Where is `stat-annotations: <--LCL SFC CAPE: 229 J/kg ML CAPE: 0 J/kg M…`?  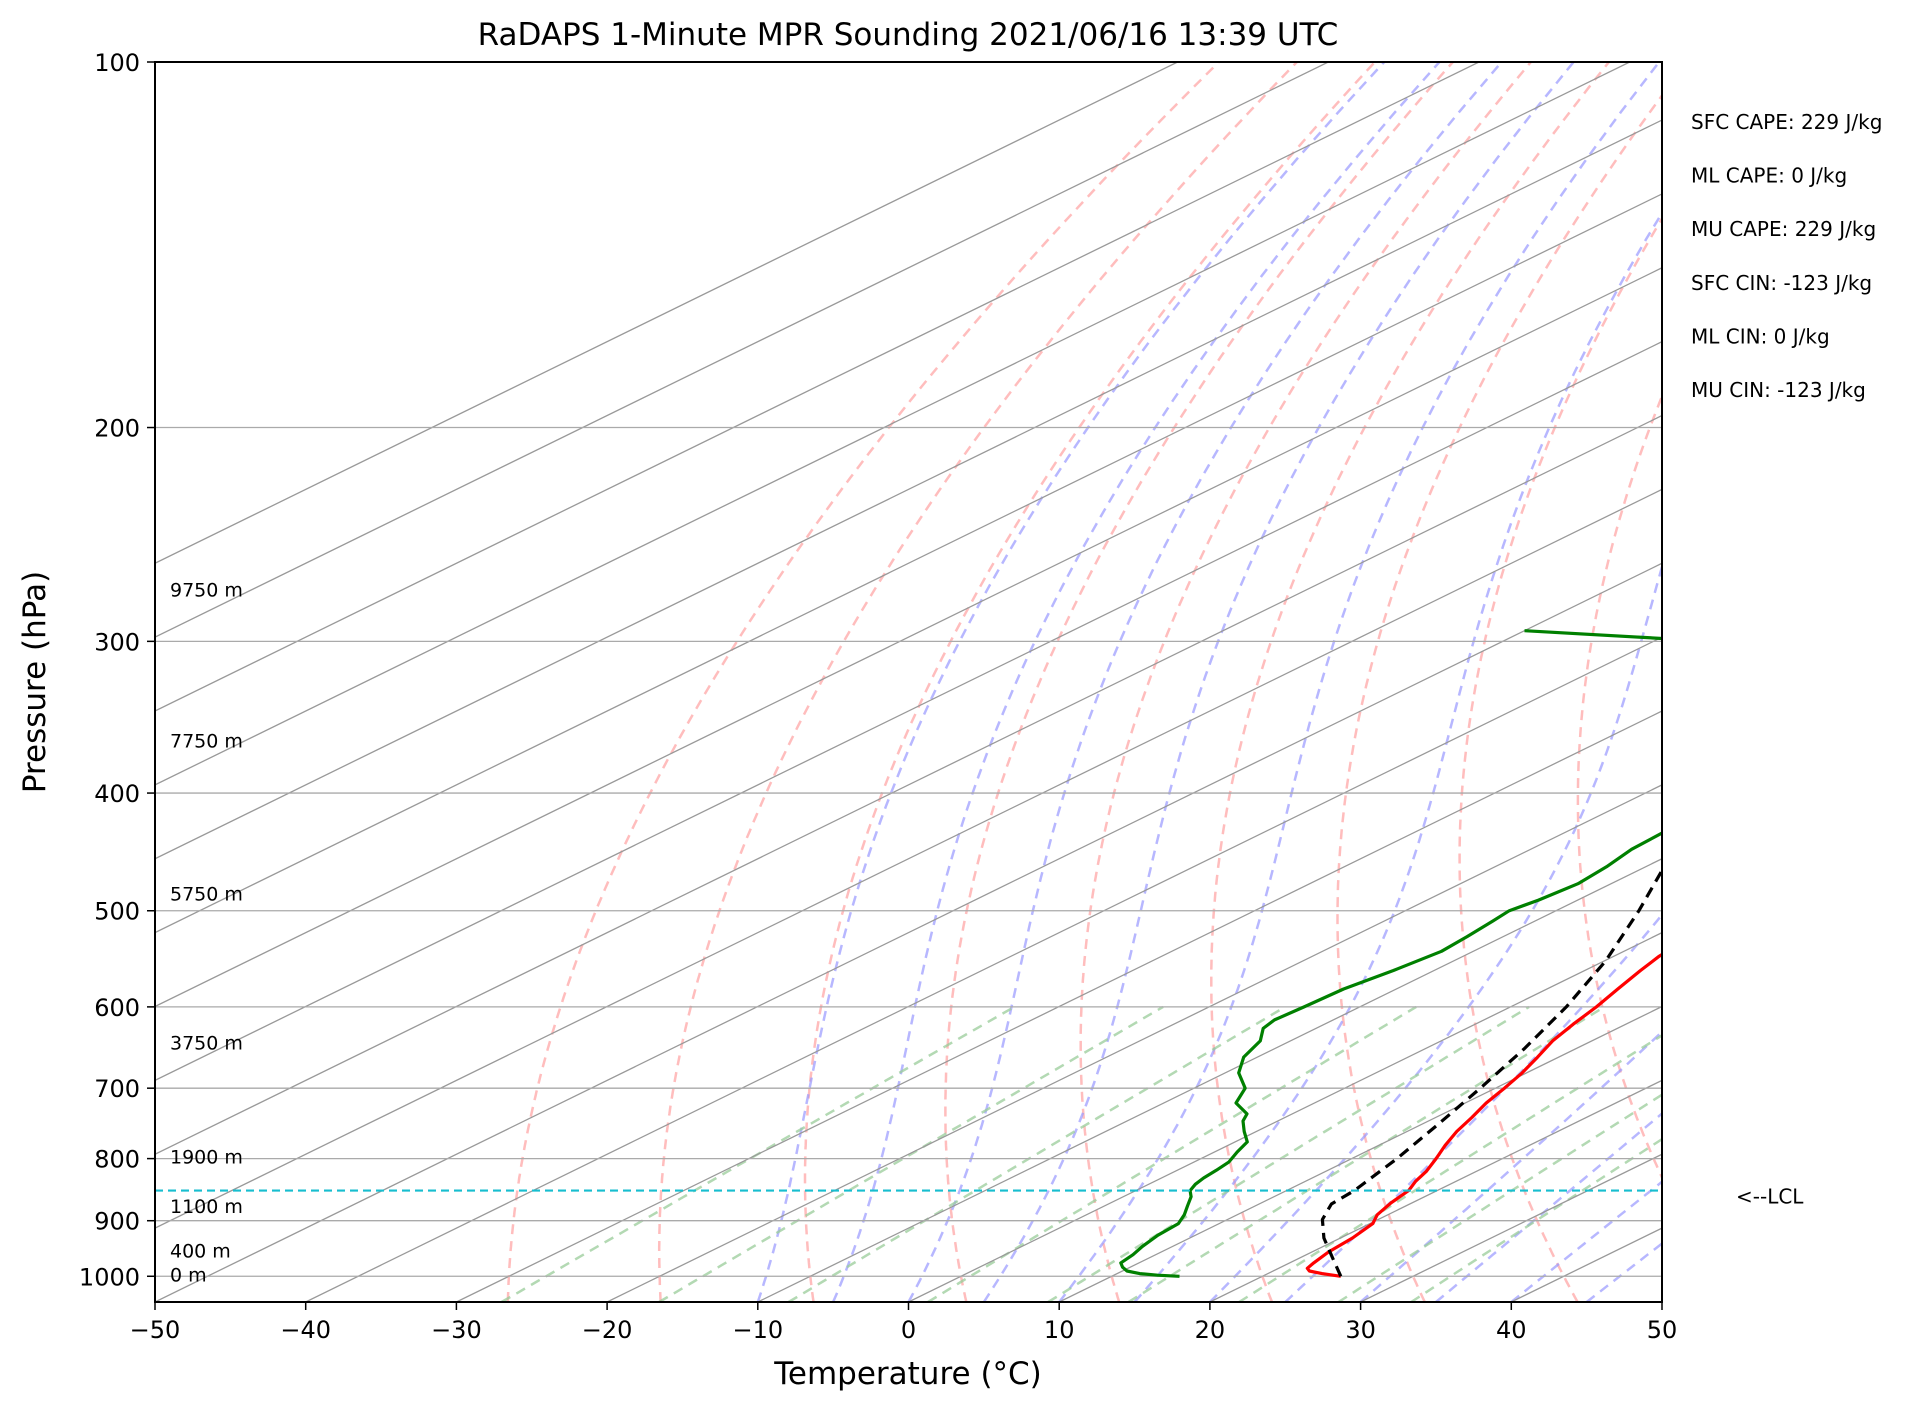
stat-annotations: <--LCL SFC CAPE: 229 J/kg ML CAPE: 0 J/kg M… is located at coordinates (1786, 659).